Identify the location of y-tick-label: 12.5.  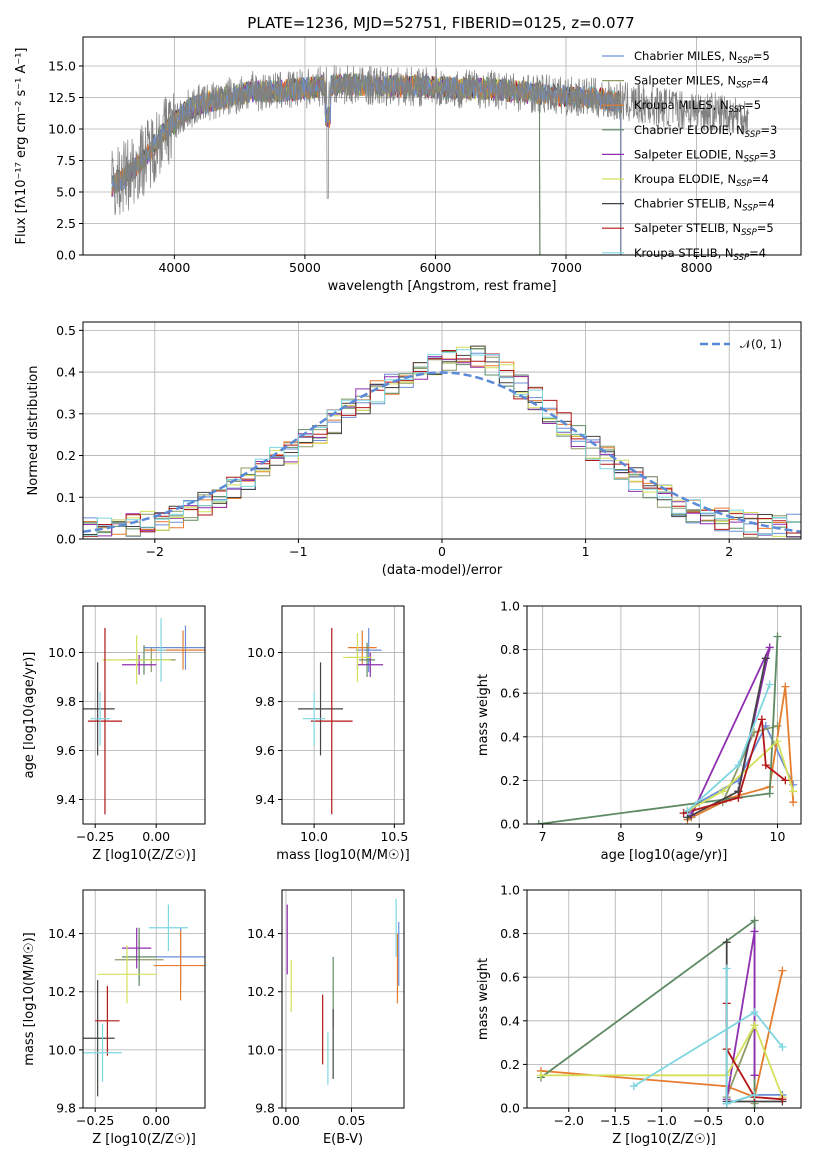
(62, 97).